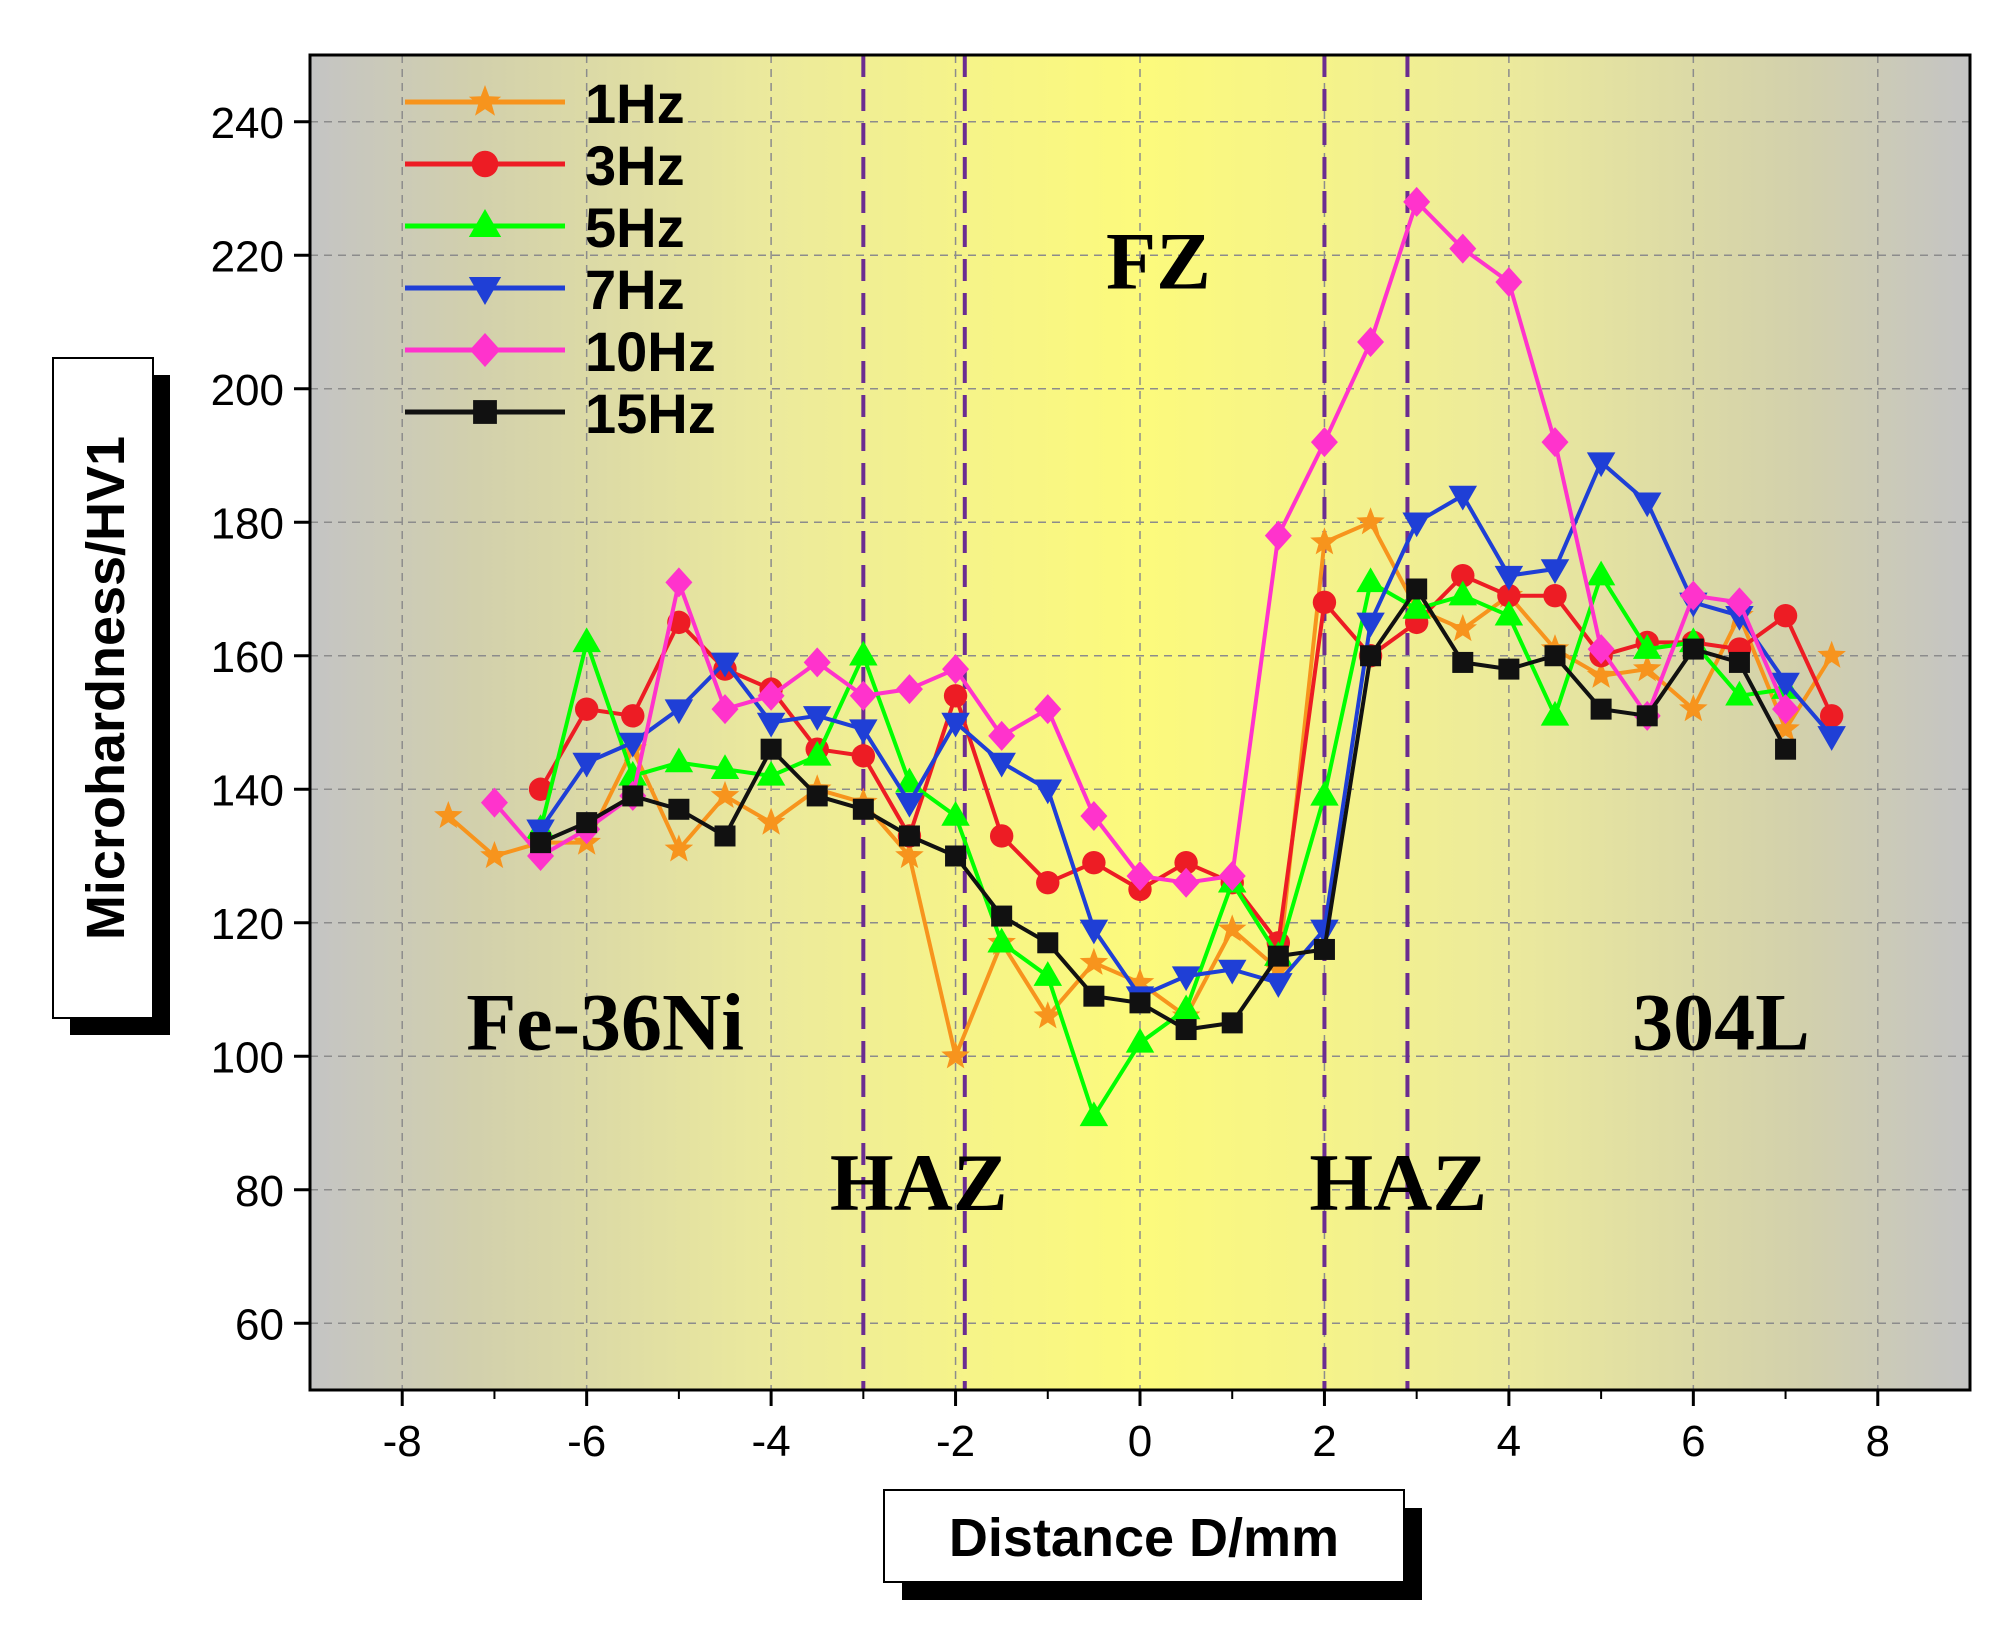 The image size is (2011, 1635). Describe the element at coordinates (545, 227) in the screenshot. I see `legend-entry-5hz: 5Hz` at that location.